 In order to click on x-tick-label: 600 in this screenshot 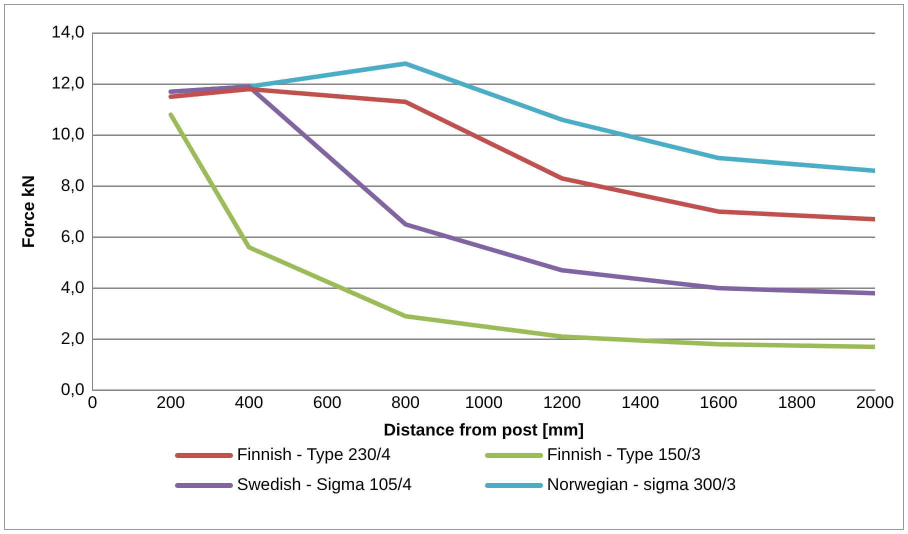, I will do `click(327, 402)`.